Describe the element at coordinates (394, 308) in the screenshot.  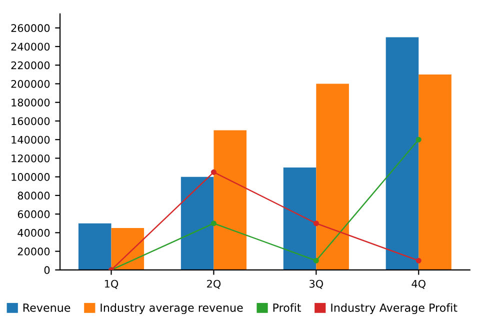
I see `legend-label: Industry Average Profit` at that location.